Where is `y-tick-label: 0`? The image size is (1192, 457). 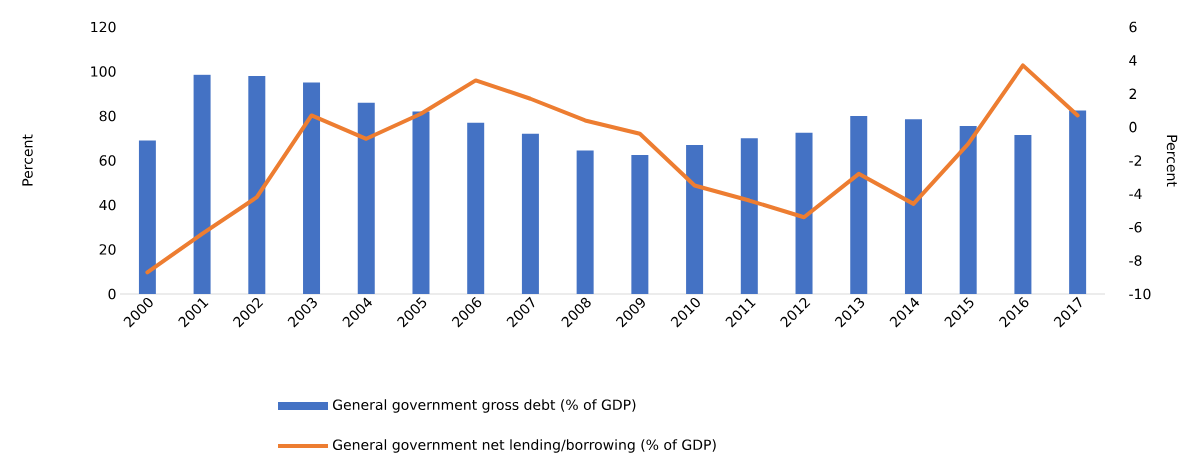 y-tick-label: 0 is located at coordinates (112, 294).